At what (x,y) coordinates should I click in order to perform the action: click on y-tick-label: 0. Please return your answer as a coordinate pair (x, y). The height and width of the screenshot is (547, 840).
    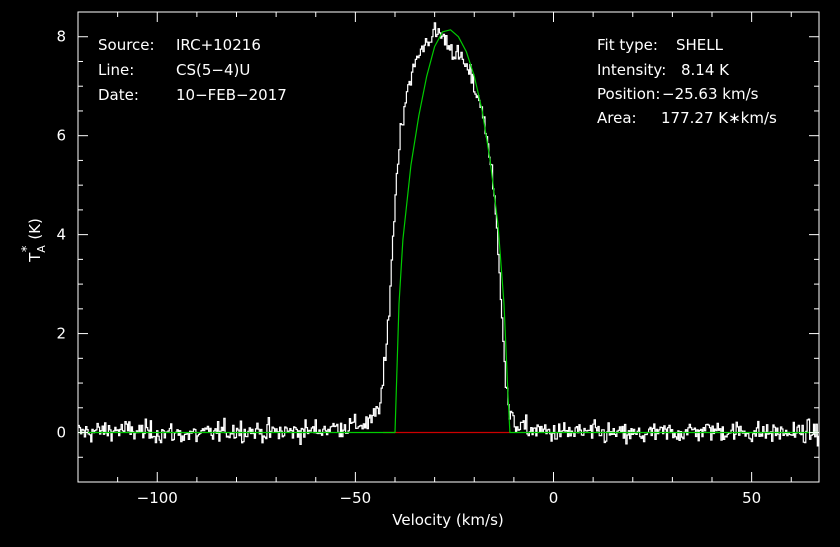
    Looking at the image, I should click on (61, 433).